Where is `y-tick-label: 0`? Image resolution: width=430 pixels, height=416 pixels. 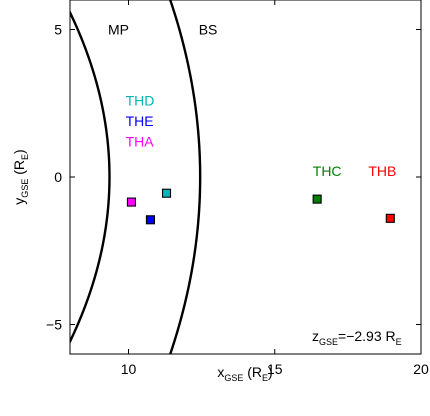 y-tick-label: 0 is located at coordinates (58, 177).